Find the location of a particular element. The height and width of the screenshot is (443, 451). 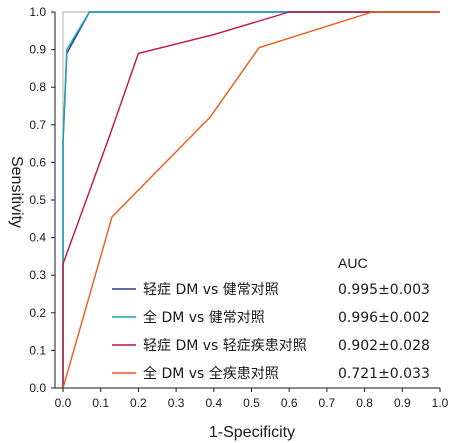

x-tick-label: 0.1 is located at coordinates (100, 403).